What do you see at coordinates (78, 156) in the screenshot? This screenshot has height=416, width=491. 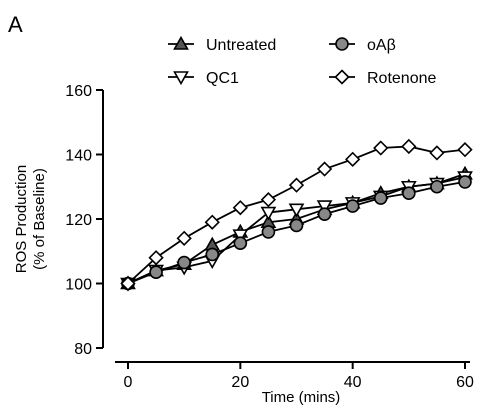 I see `y-tick-label: 140` at bounding box center [78, 156].